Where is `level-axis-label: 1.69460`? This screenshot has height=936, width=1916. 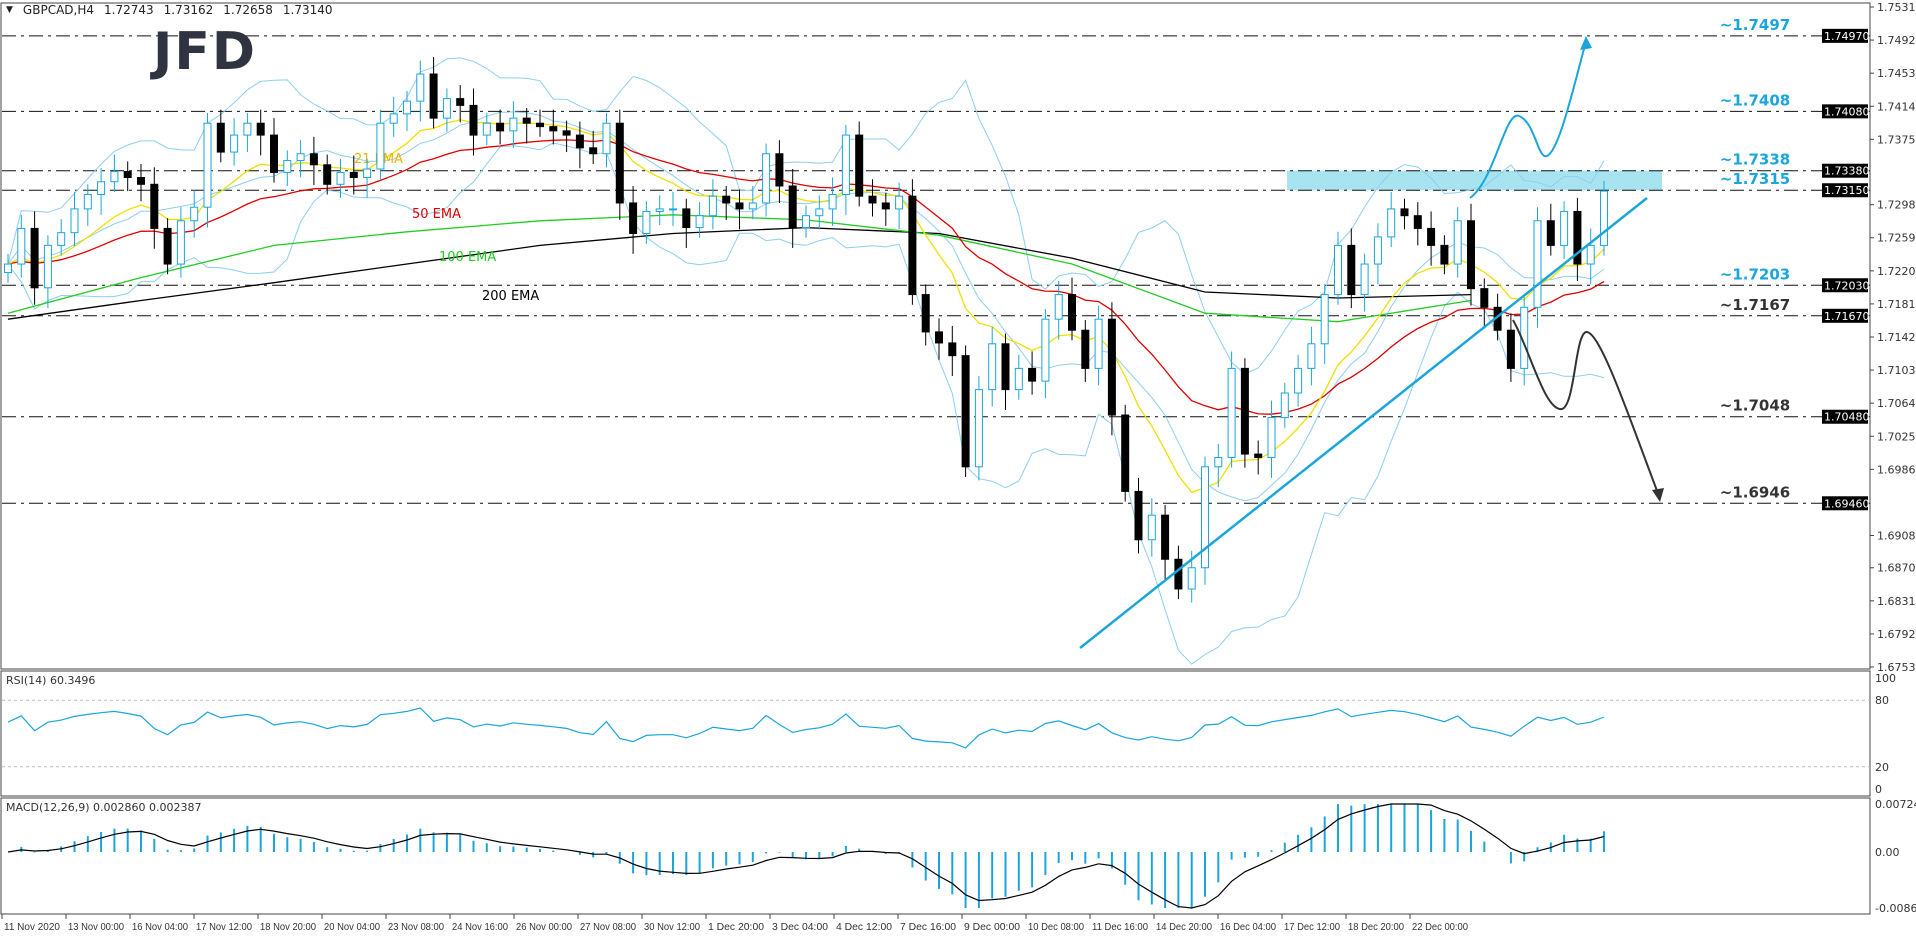
level-axis-label: 1.69460 is located at coordinates (1847, 503).